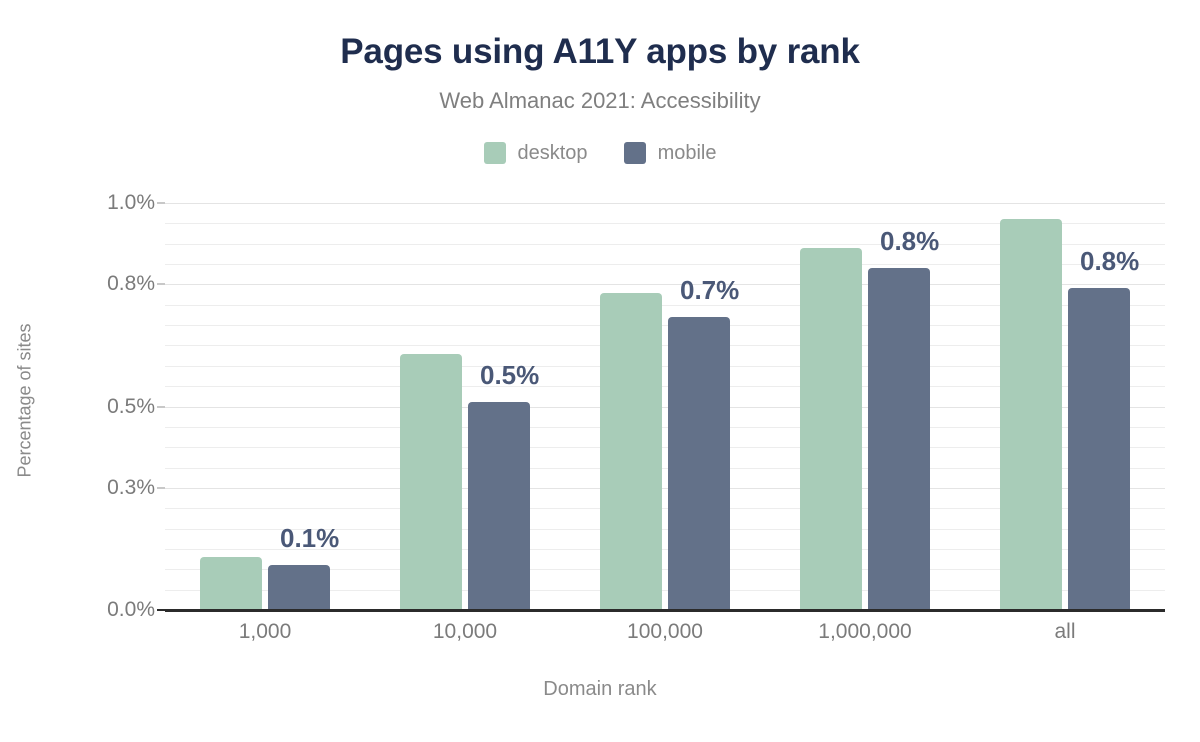 The height and width of the screenshot is (742, 1200). I want to click on y-axis-tick-label: 0.5%, so click(131, 406).